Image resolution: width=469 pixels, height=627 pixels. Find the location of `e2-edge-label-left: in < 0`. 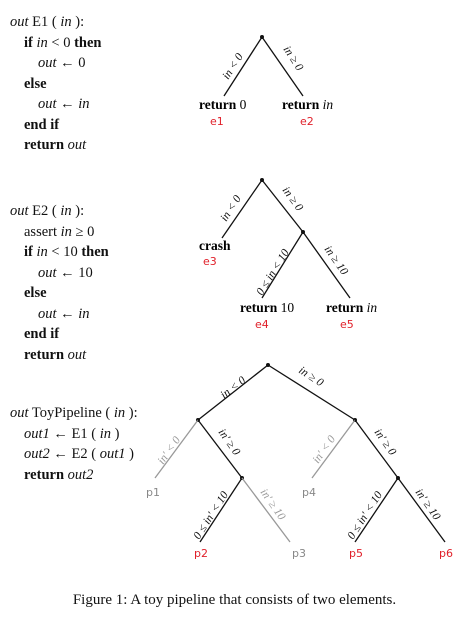

e2-edge-label-left: in < 0 is located at coordinates (231, 208).